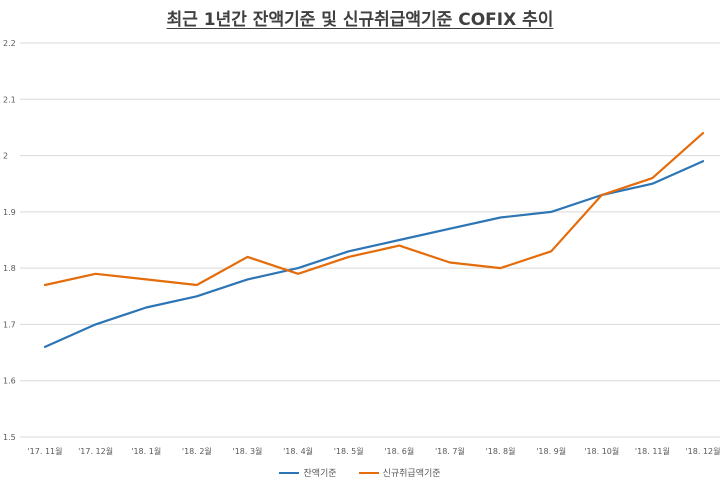 This screenshot has height=481, width=720. Describe the element at coordinates (289, 472) in the screenshot. I see `legend-swatch-balance` at that location.